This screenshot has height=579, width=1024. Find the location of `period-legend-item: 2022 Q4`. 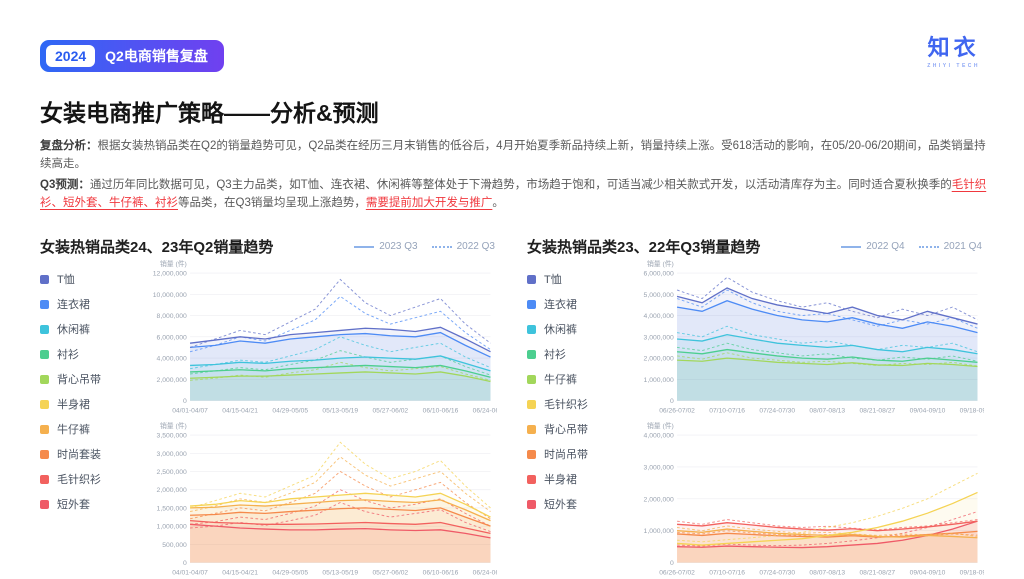

period-legend-item: 2022 Q4 is located at coordinates (873, 246).